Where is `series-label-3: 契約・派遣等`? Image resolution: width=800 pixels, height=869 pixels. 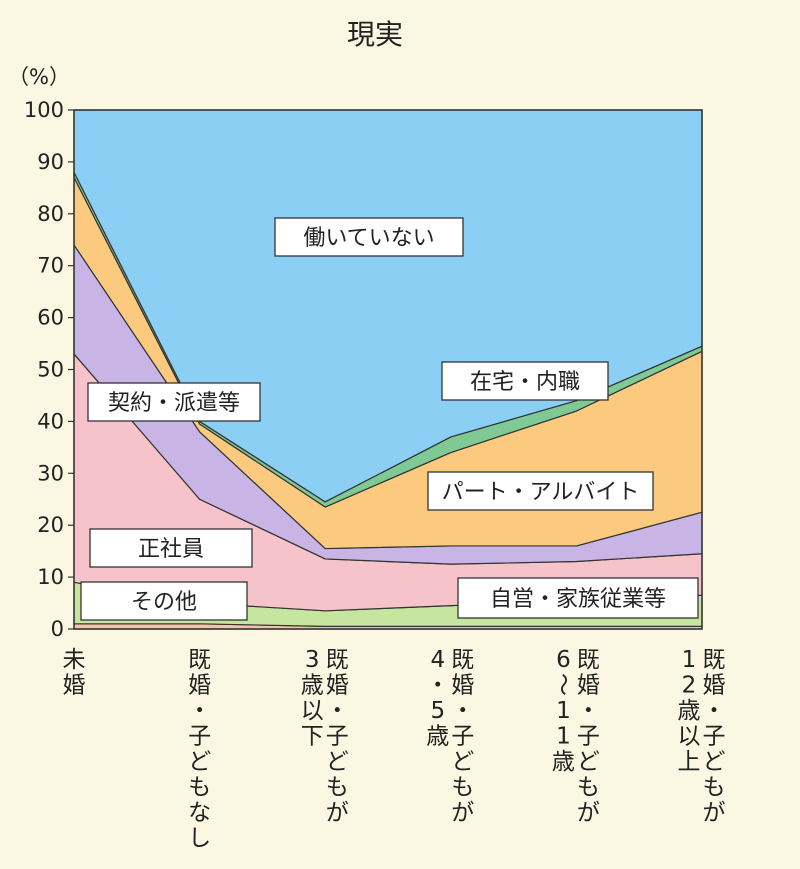 series-label-3: 契約・派遣等 is located at coordinates (174, 402).